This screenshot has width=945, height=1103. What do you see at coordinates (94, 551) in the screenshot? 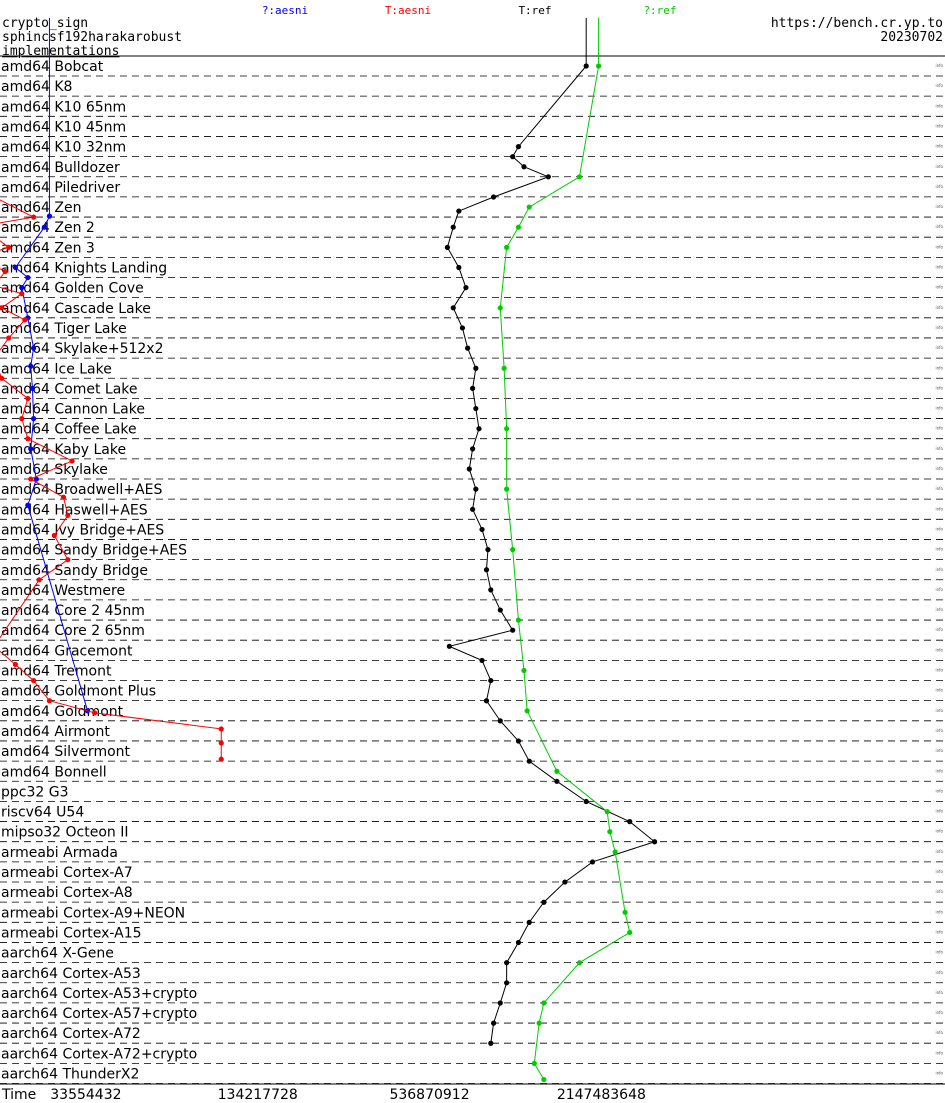
I see `row-label: amd64 Sandy Bridge+AES` at bounding box center [94, 551].